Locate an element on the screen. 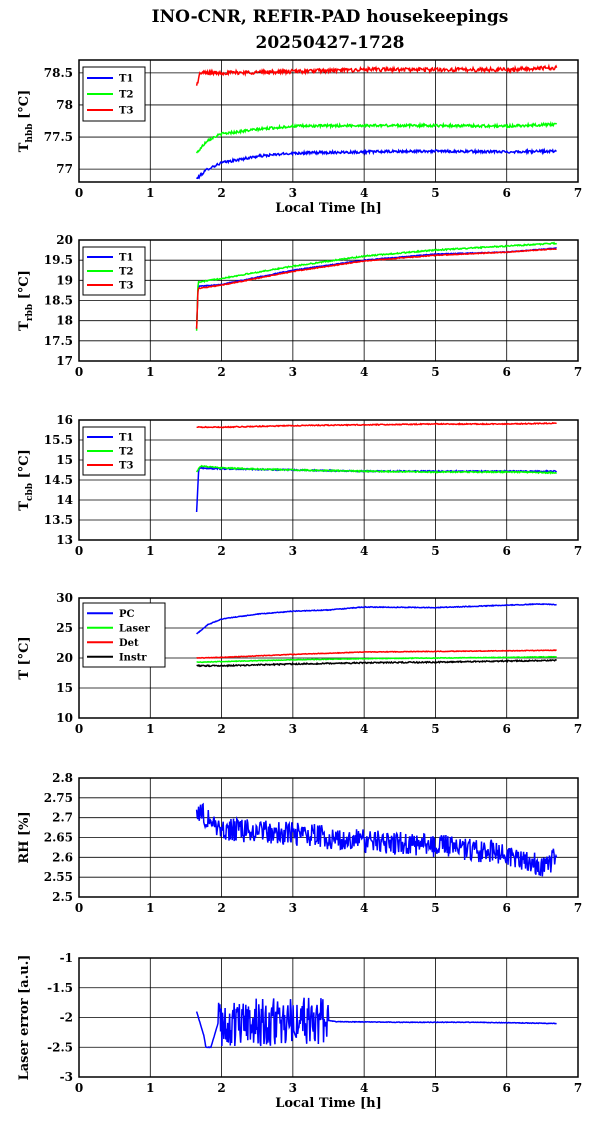  figure-title-line-2: 20250427-1728 is located at coordinates (330, 43).